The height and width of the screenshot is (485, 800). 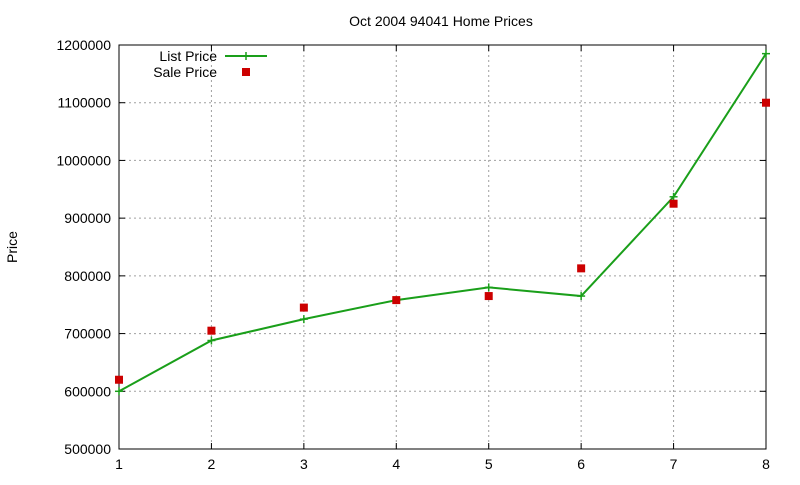 What do you see at coordinates (581, 464) in the screenshot?
I see `x-tick-label: 6` at bounding box center [581, 464].